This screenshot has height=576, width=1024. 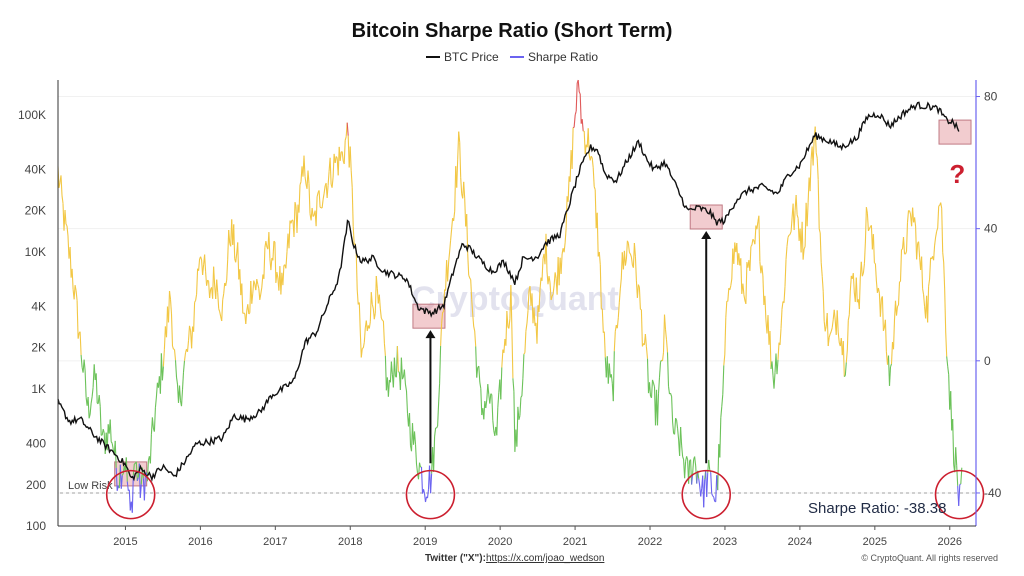 What do you see at coordinates (563, 57) in the screenshot?
I see `legend-label-sharpe-ratio: Sharpe Ratio` at bounding box center [563, 57].